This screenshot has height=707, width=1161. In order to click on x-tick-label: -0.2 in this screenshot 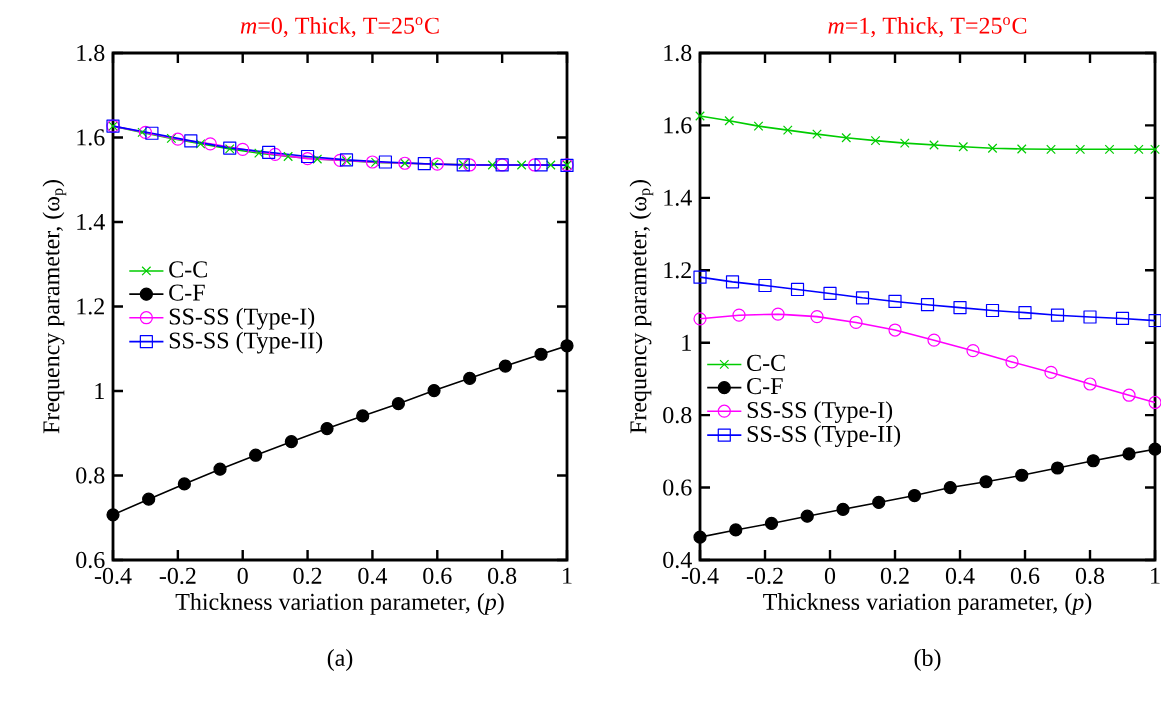, I will do `click(764, 576)`.